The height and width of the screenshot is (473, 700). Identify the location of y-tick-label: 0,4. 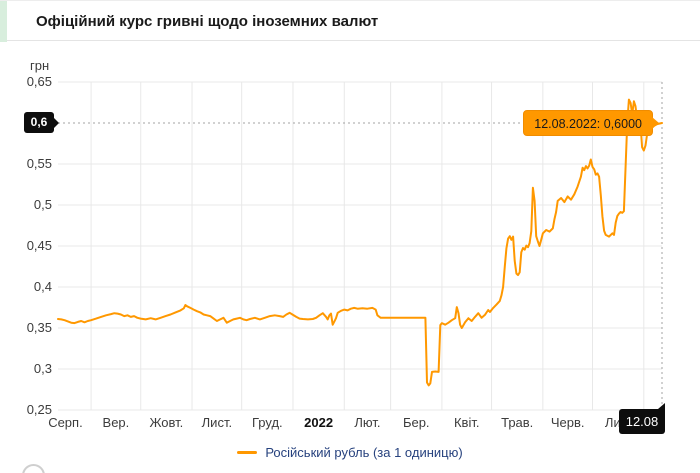
(42, 286).